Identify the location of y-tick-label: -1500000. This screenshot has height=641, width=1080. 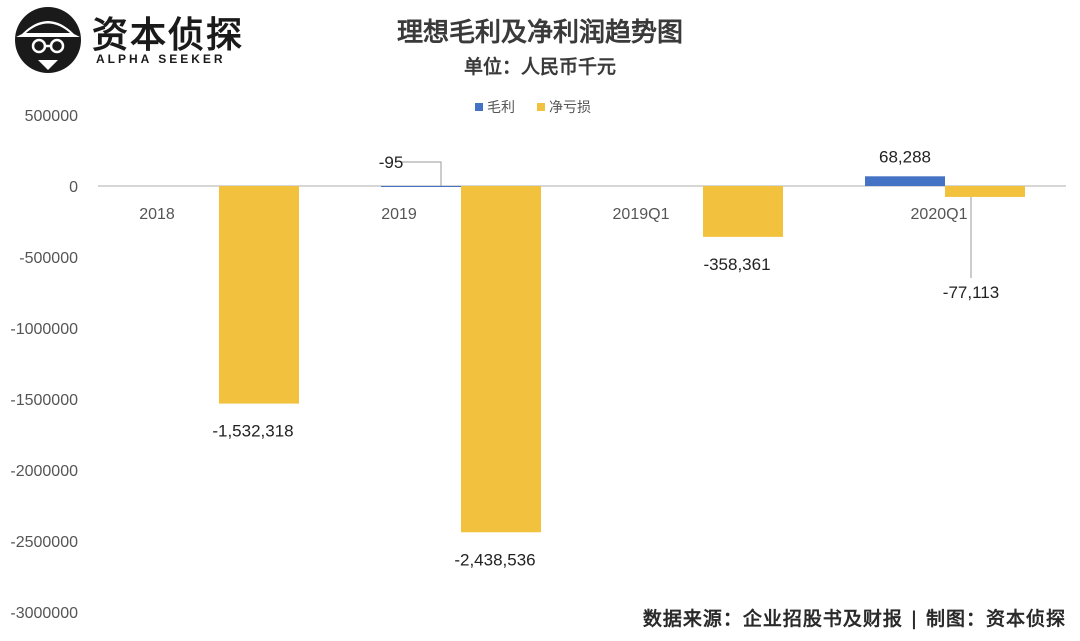
(44, 400).